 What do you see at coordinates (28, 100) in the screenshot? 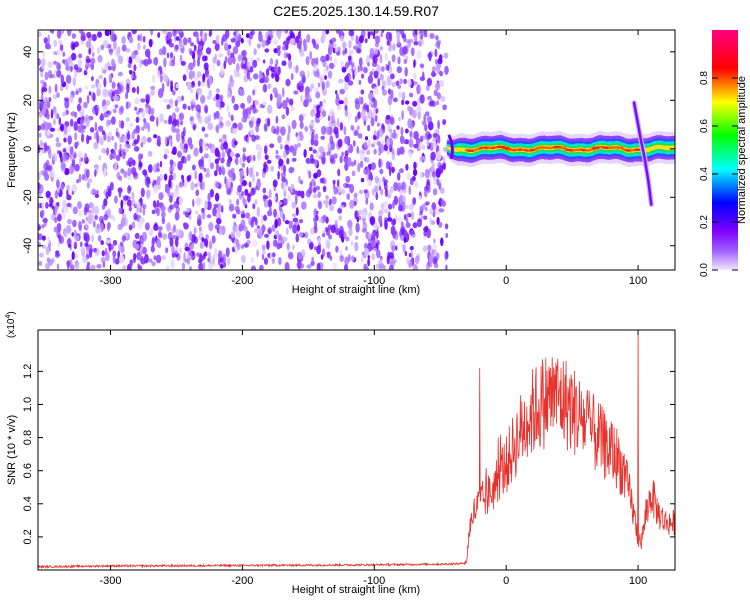
I see `y-tick-label: 20` at bounding box center [28, 100].